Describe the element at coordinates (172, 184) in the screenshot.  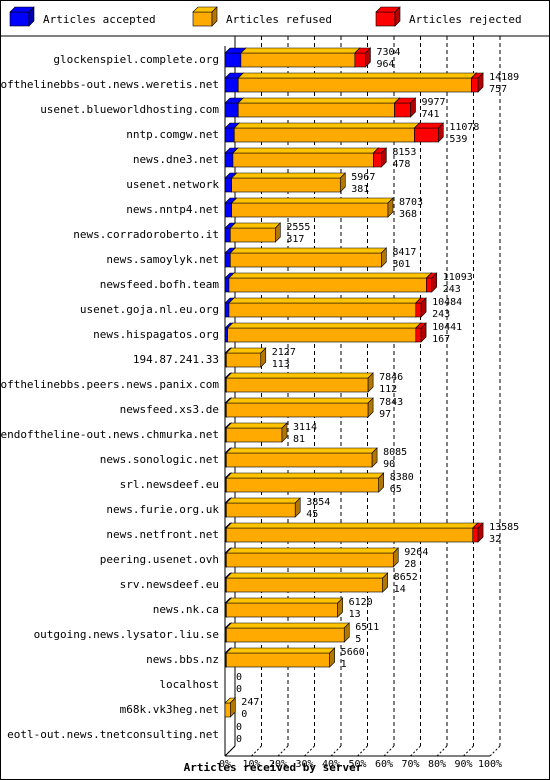
I see `server-label: usenet.network` at that location.